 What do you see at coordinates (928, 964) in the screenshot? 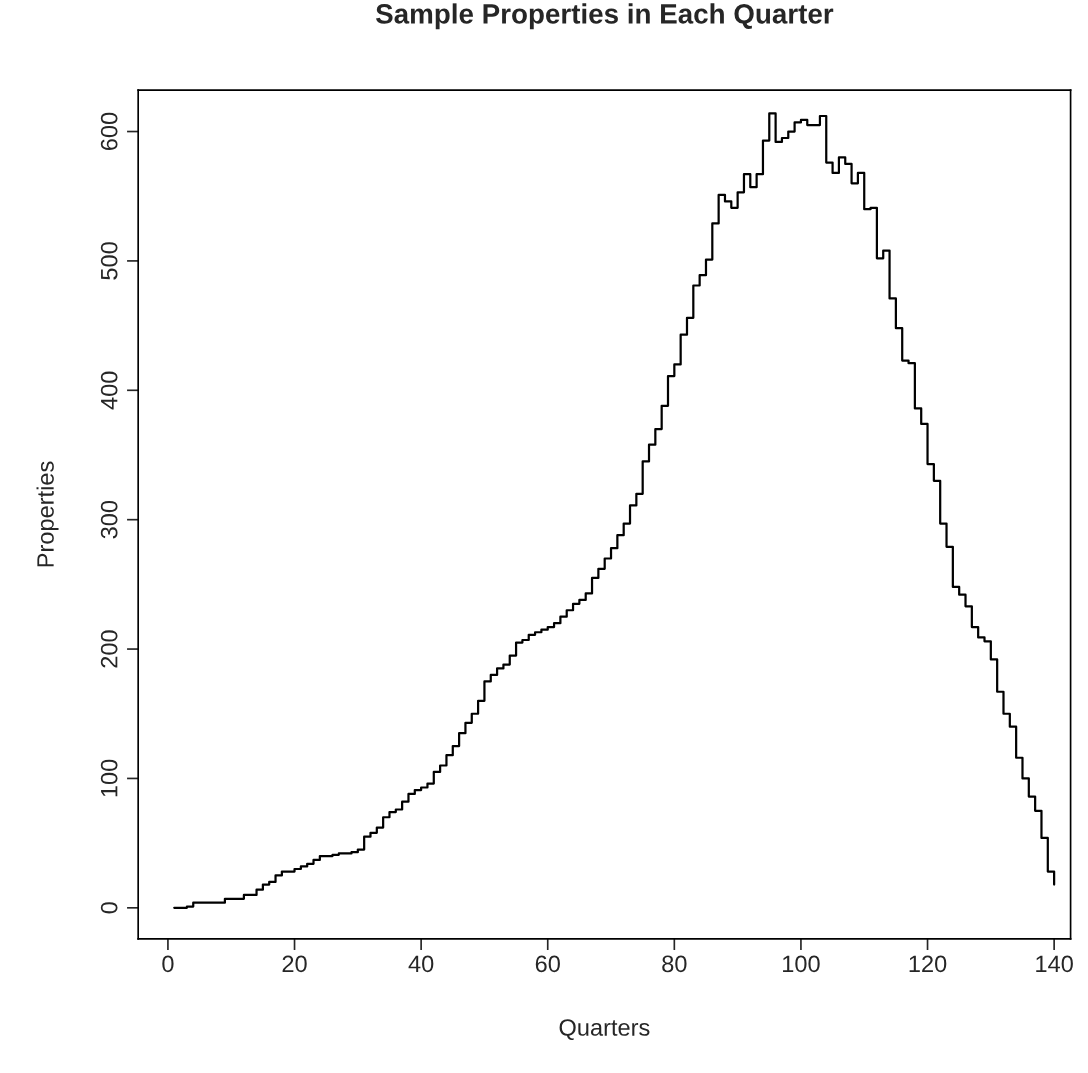
I see `x-tick-label: 120` at bounding box center [928, 964].